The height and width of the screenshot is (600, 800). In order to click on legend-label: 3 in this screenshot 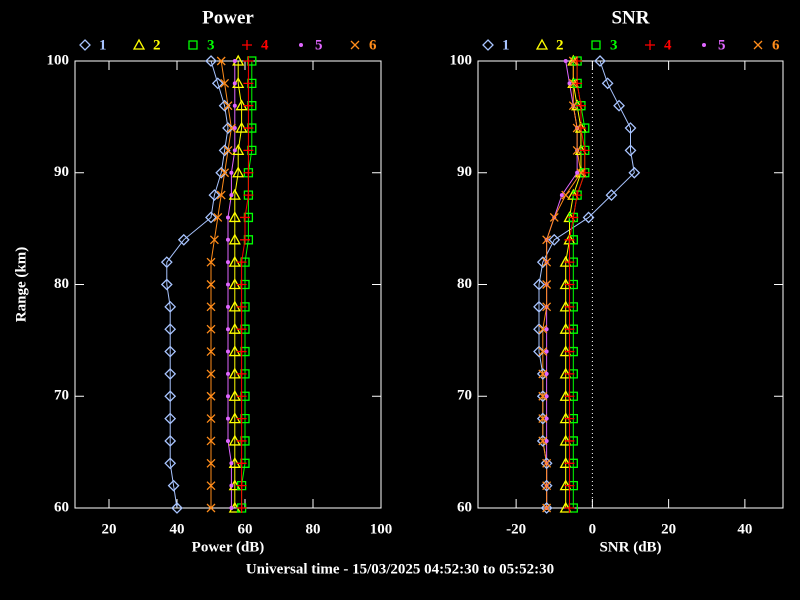, I will do `click(211, 45)`.